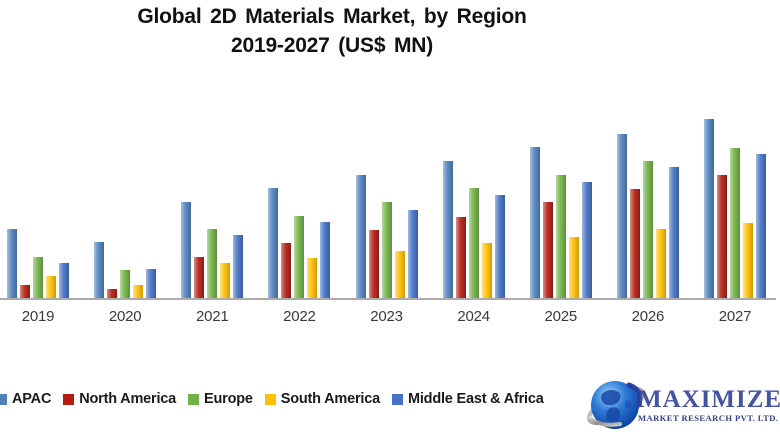 The width and height of the screenshot is (780, 440). I want to click on x-tick-label-2023: 2023, so click(386, 316).